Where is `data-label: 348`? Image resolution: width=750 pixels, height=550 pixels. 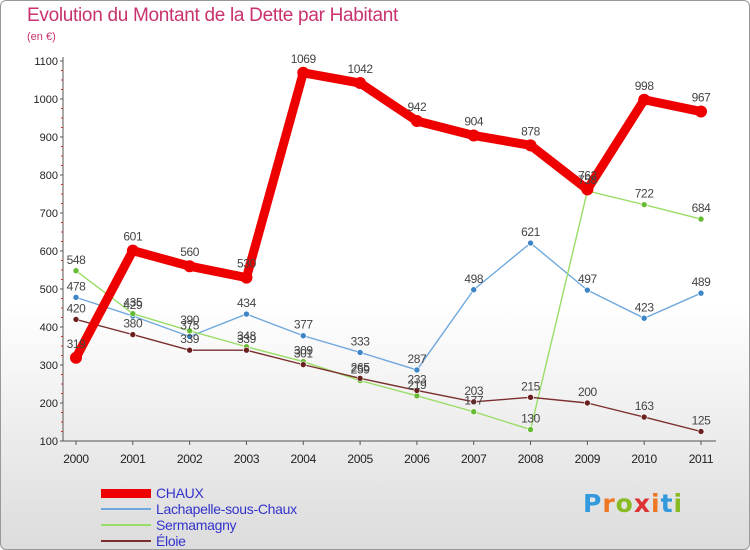 data-label: 348 is located at coordinates (247, 336).